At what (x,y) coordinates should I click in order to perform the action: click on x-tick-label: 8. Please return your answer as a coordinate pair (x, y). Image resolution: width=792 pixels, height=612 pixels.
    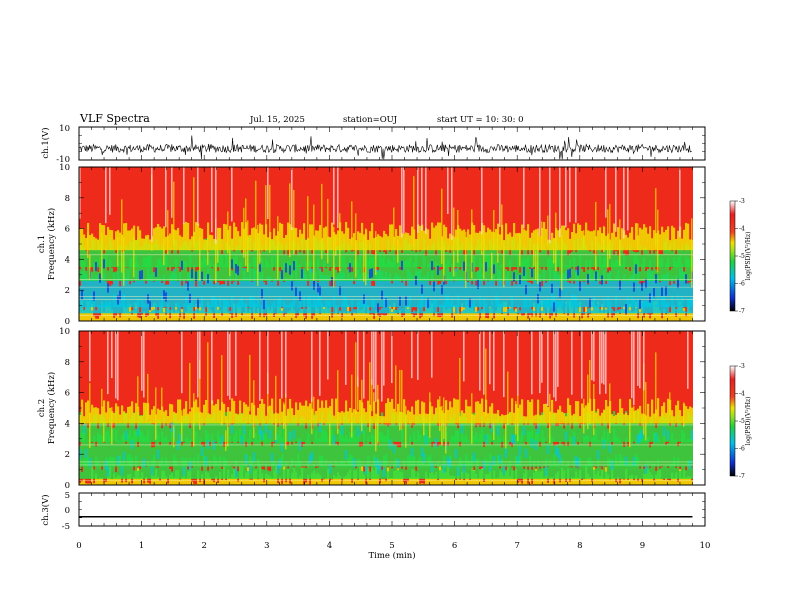
    Looking at the image, I should click on (579, 546).